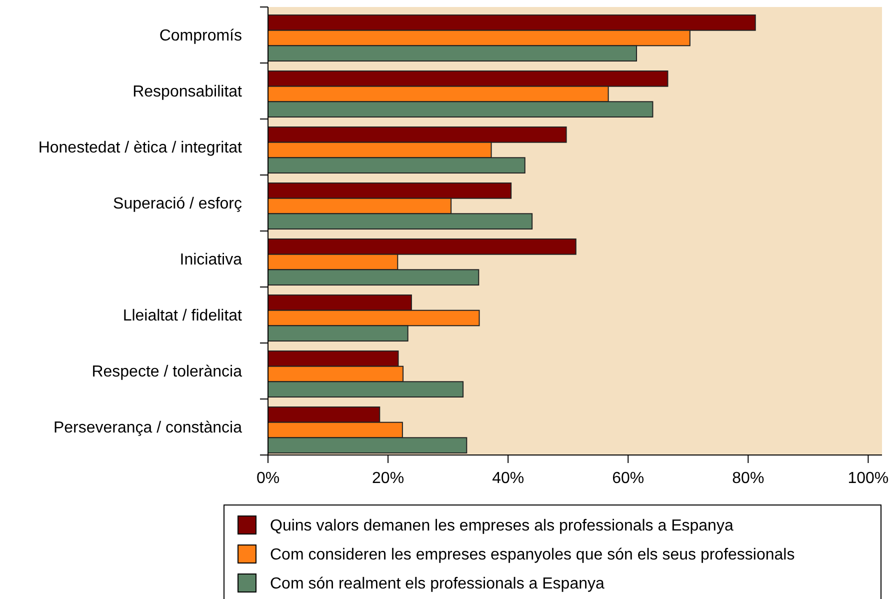 Image resolution: width=892 pixels, height=599 pixels. What do you see at coordinates (182, 316) in the screenshot?
I see `y-tick-label: Lleialtat / fidelitat` at bounding box center [182, 316].